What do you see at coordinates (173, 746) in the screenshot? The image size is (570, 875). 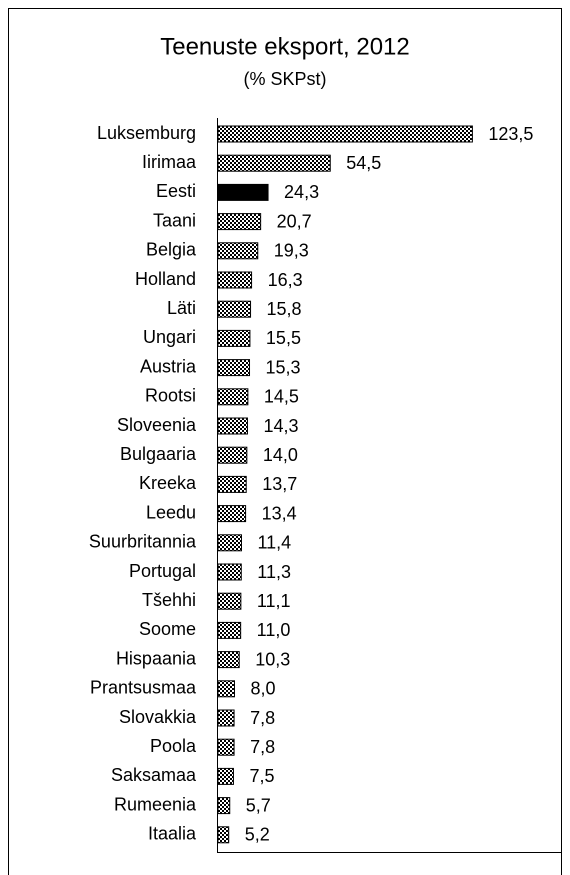 I see `category-label: Poola` at bounding box center [173, 746].